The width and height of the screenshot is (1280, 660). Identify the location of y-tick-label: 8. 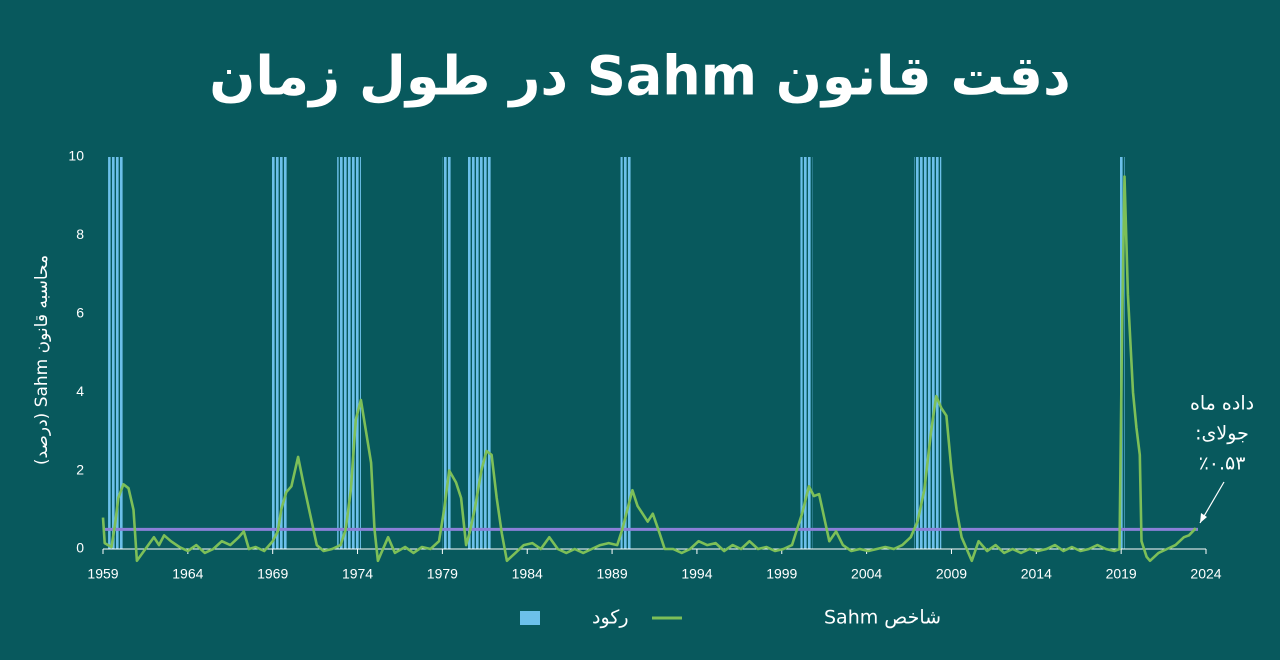
(80, 234).